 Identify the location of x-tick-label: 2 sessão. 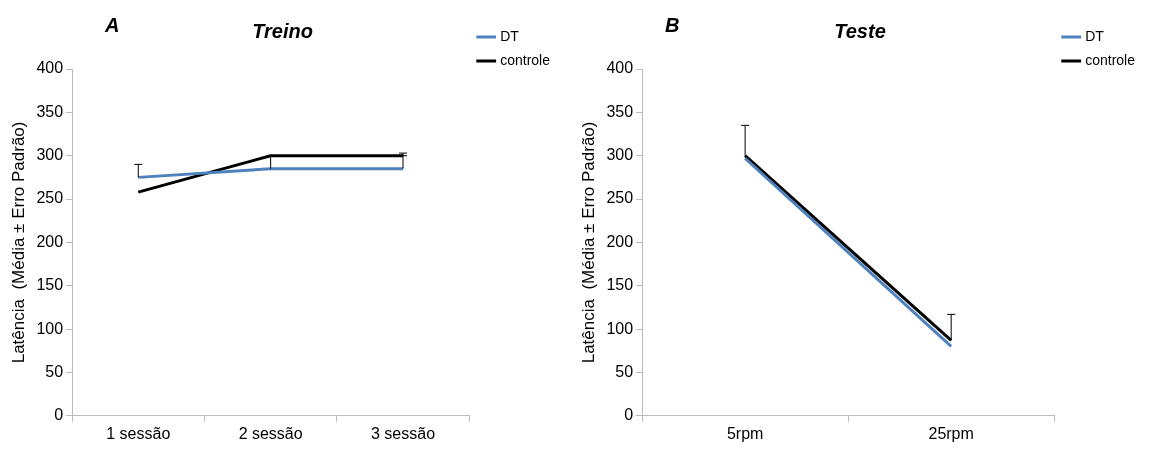
(270, 433).